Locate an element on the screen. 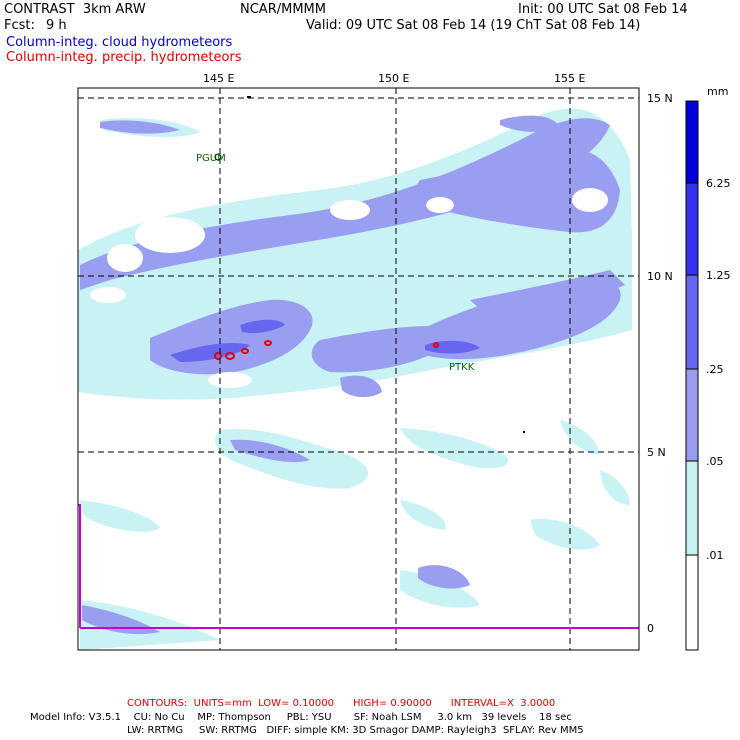 The width and height of the screenshot is (740, 740). colorbar-level: .05 is located at coordinates (715, 461).